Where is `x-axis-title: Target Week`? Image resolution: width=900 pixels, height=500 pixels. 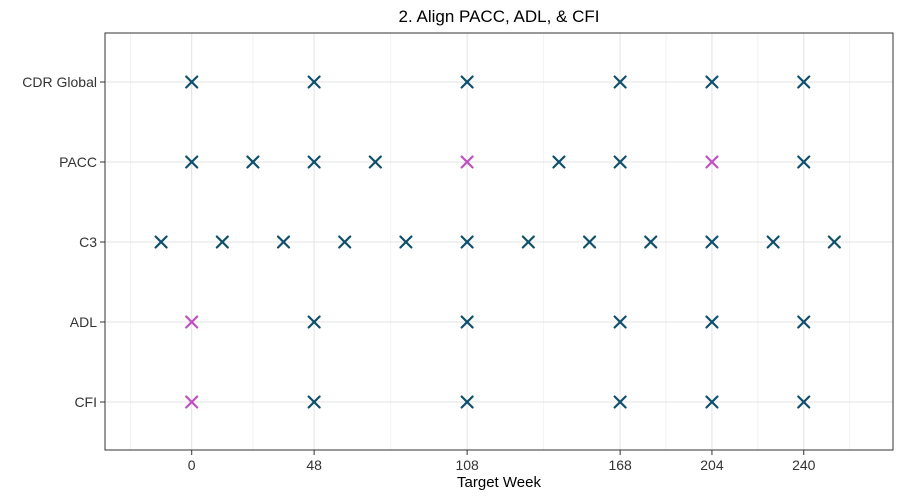 x-axis-title: Target Week is located at coordinates (499, 482).